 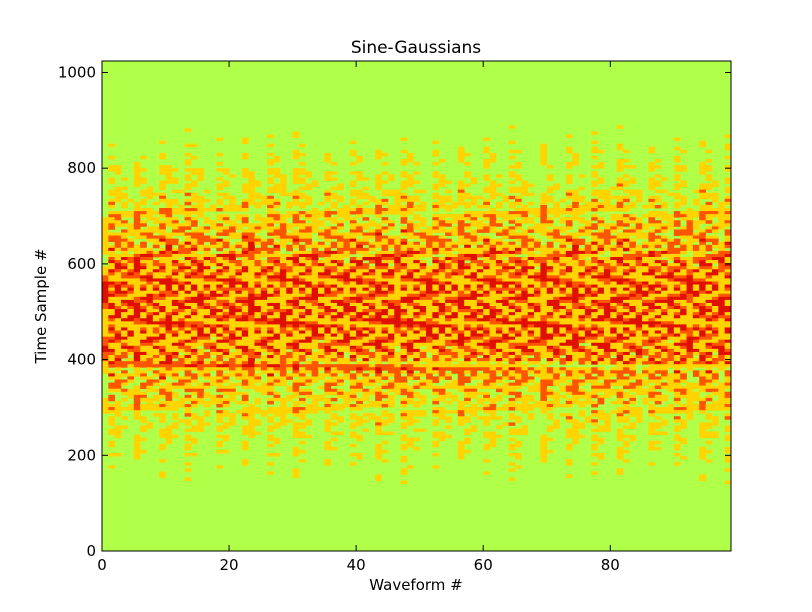 What do you see at coordinates (81, 168) in the screenshot?
I see `y-tick-label: 800` at bounding box center [81, 168].